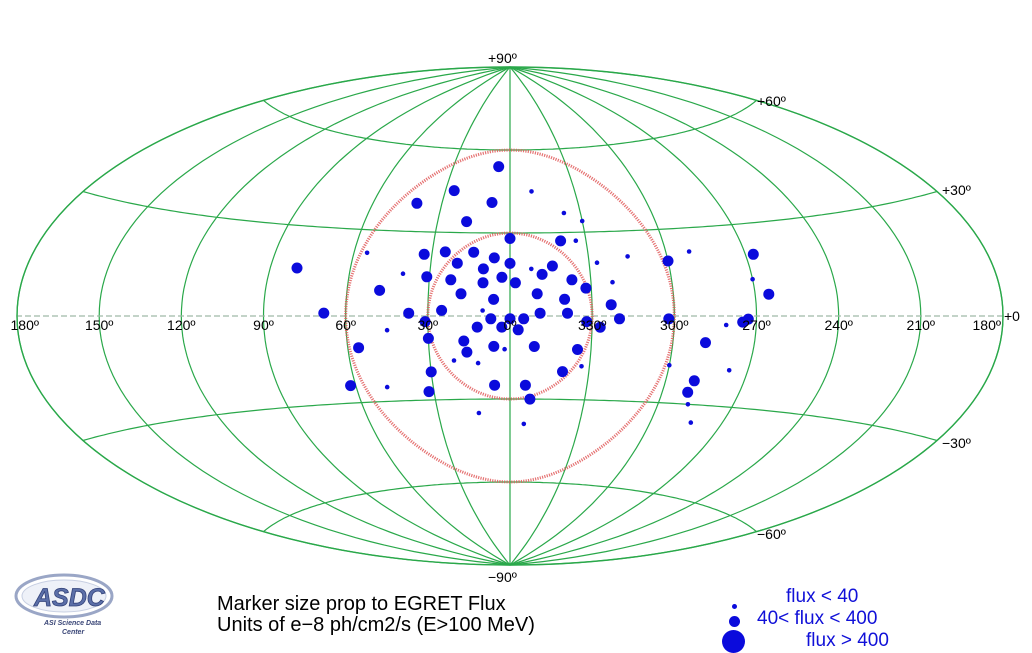 This screenshot has width=1032, height=653. Describe the element at coordinates (956, 443) in the screenshot. I see `lat-label-m30: −30º` at that location.